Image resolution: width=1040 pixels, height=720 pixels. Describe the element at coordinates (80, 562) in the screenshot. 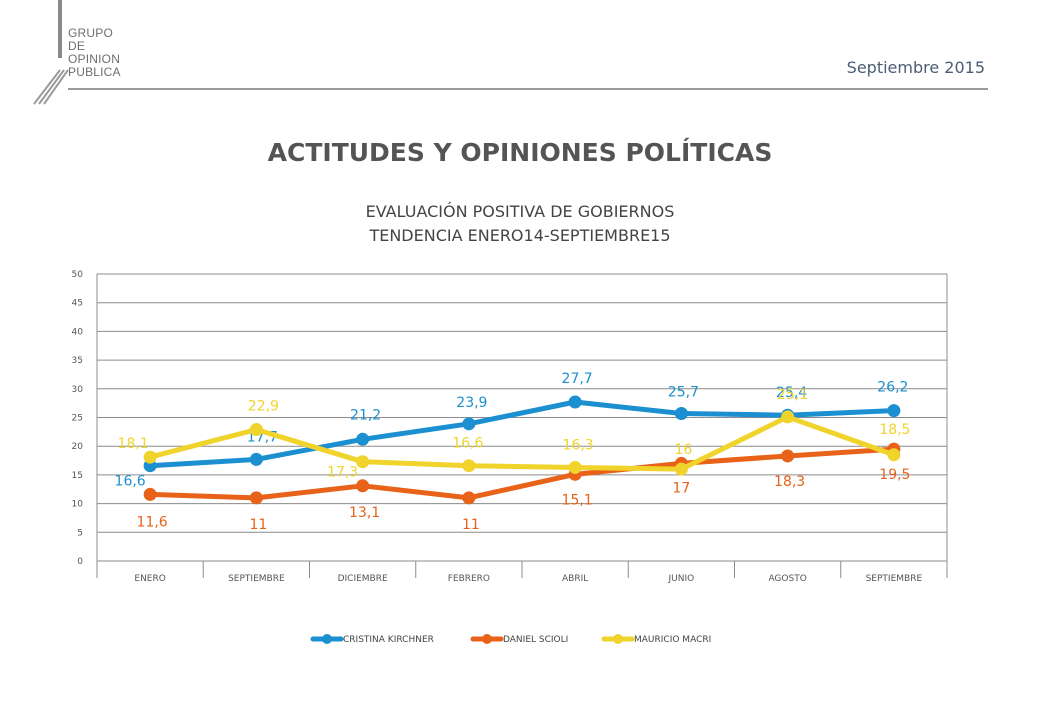

I see `y-tick-label: 0` at that location.